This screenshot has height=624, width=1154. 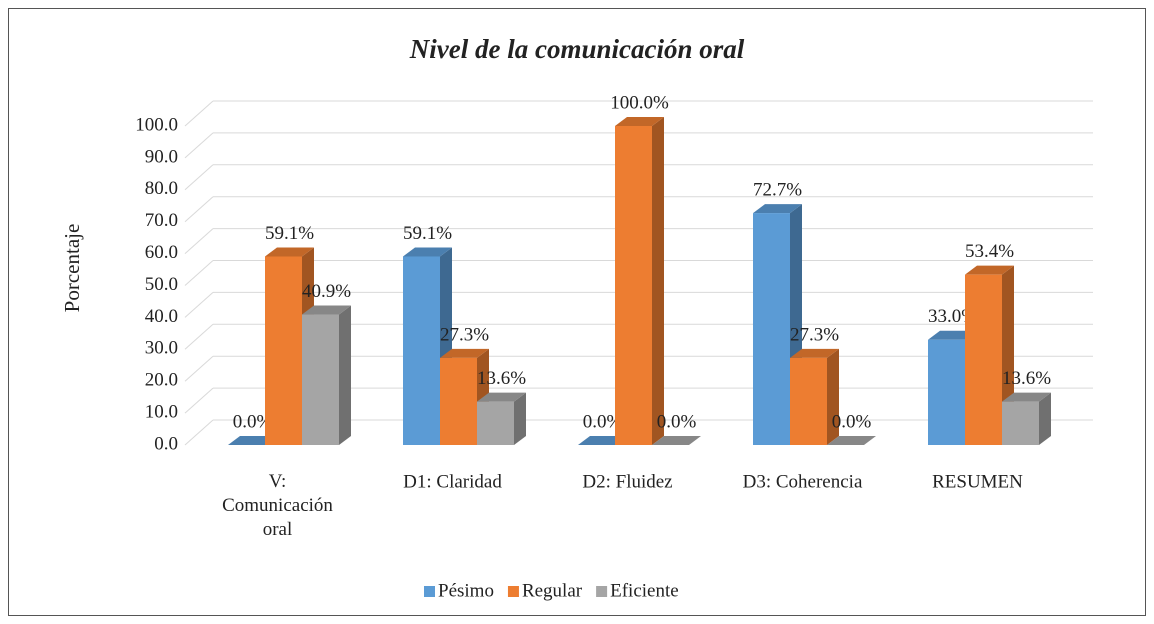 I want to click on data-label: 100.0%, so click(x=639, y=102).